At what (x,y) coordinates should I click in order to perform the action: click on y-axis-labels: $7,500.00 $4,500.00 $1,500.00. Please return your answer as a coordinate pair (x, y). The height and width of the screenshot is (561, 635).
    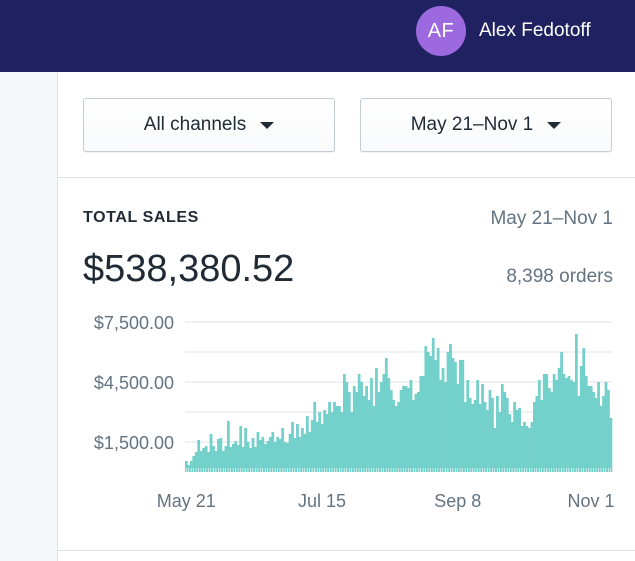
    Looking at the image, I should click on (134, 383).